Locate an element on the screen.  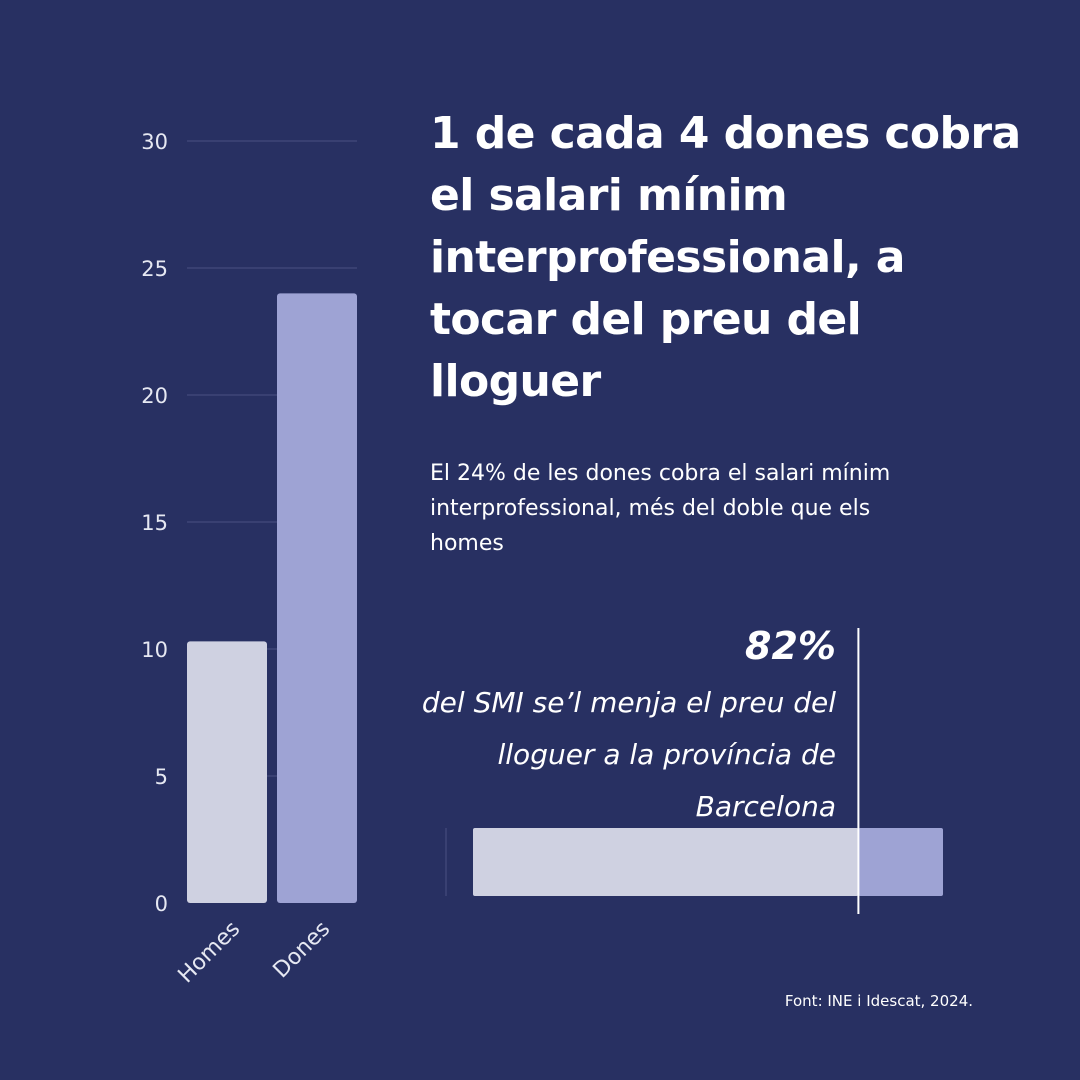
x-tick-label: Homes is located at coordinates (210, 953).